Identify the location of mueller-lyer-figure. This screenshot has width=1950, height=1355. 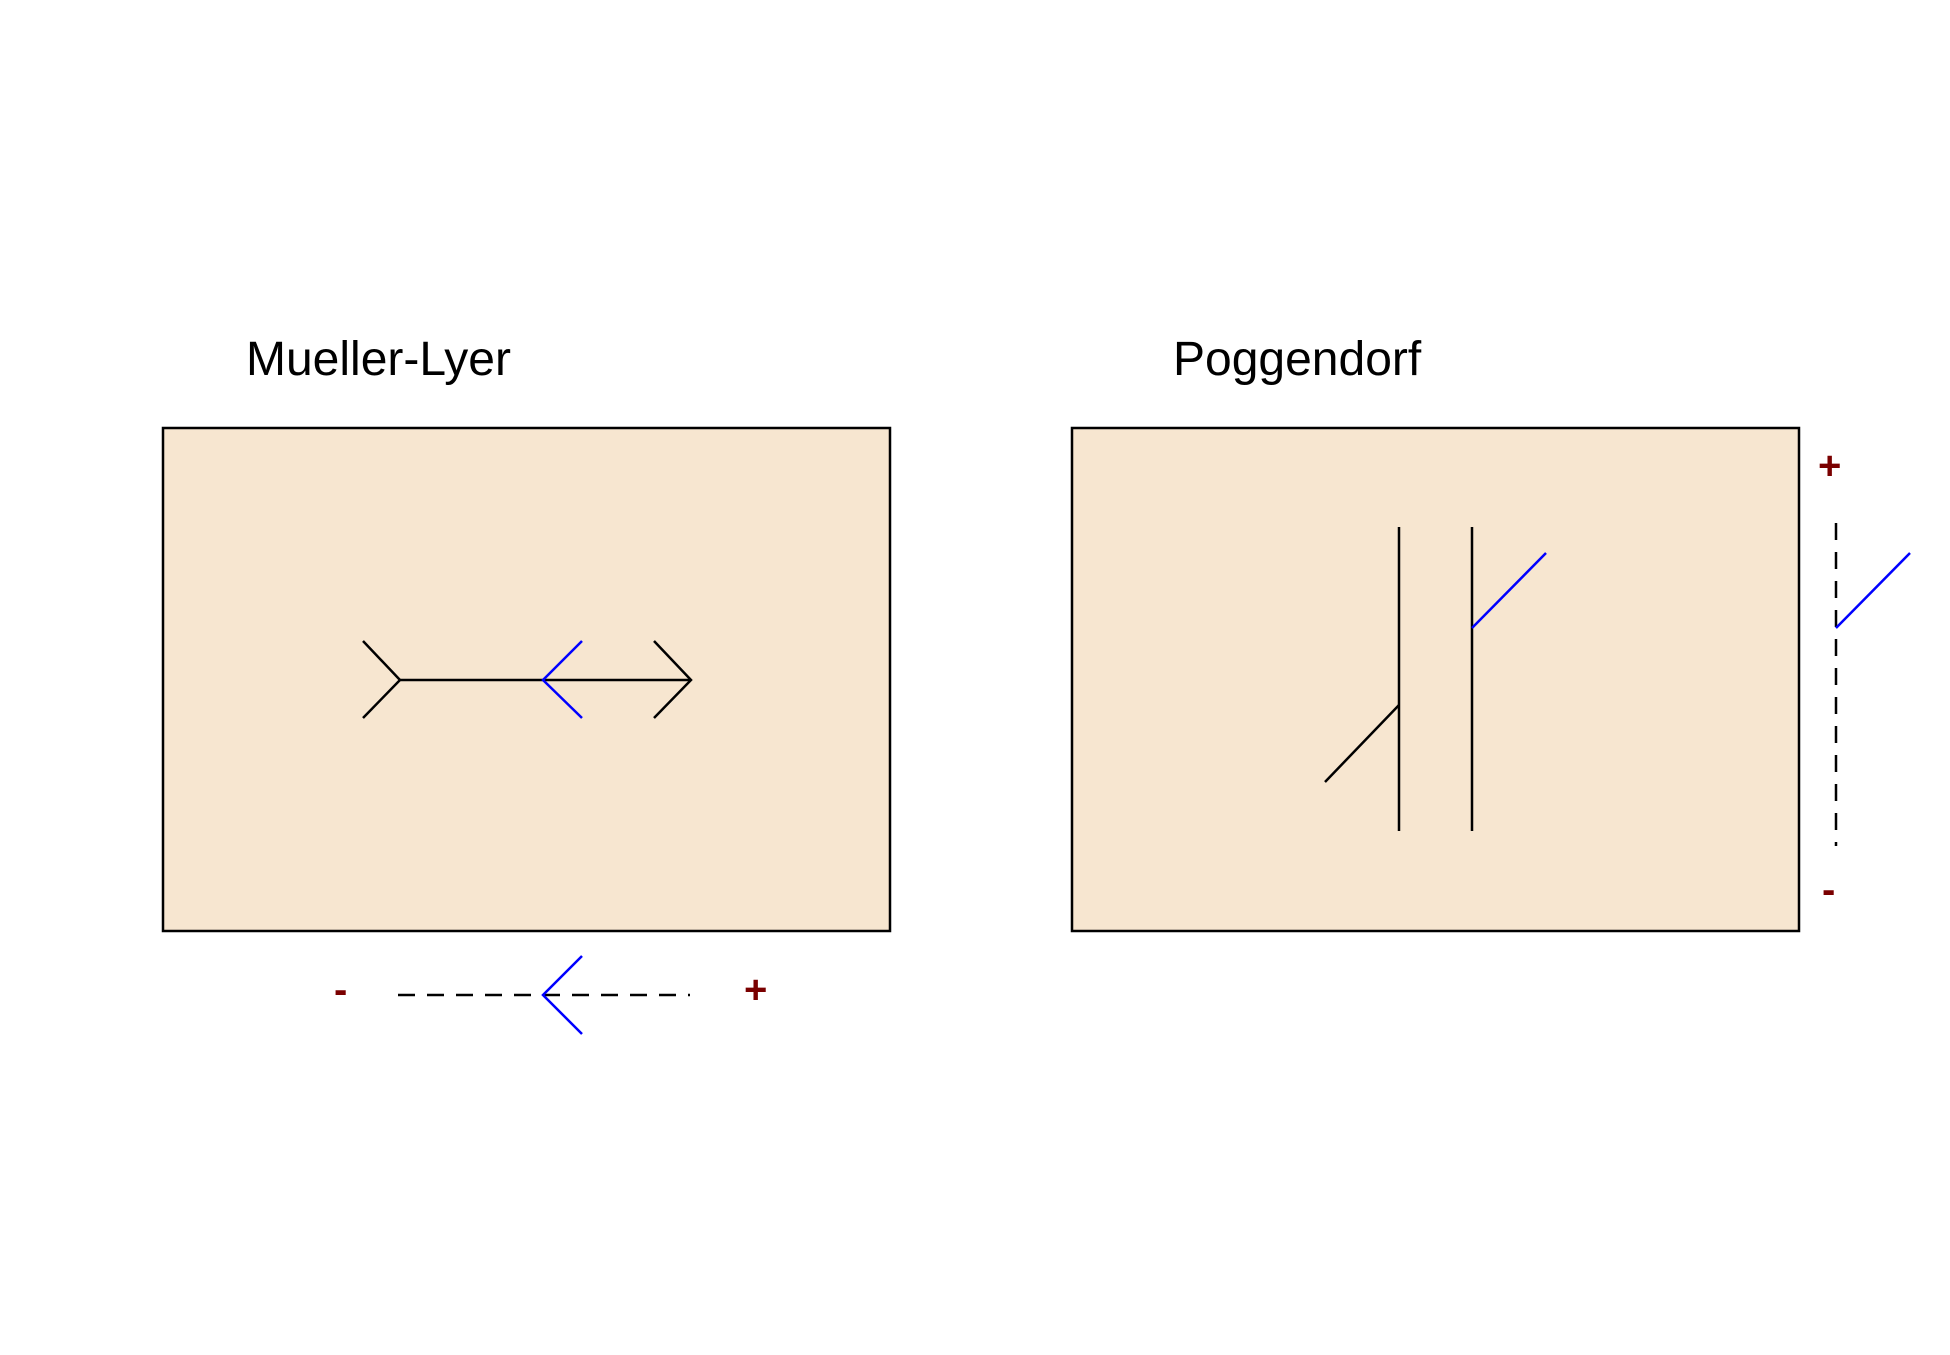
(527, 679).